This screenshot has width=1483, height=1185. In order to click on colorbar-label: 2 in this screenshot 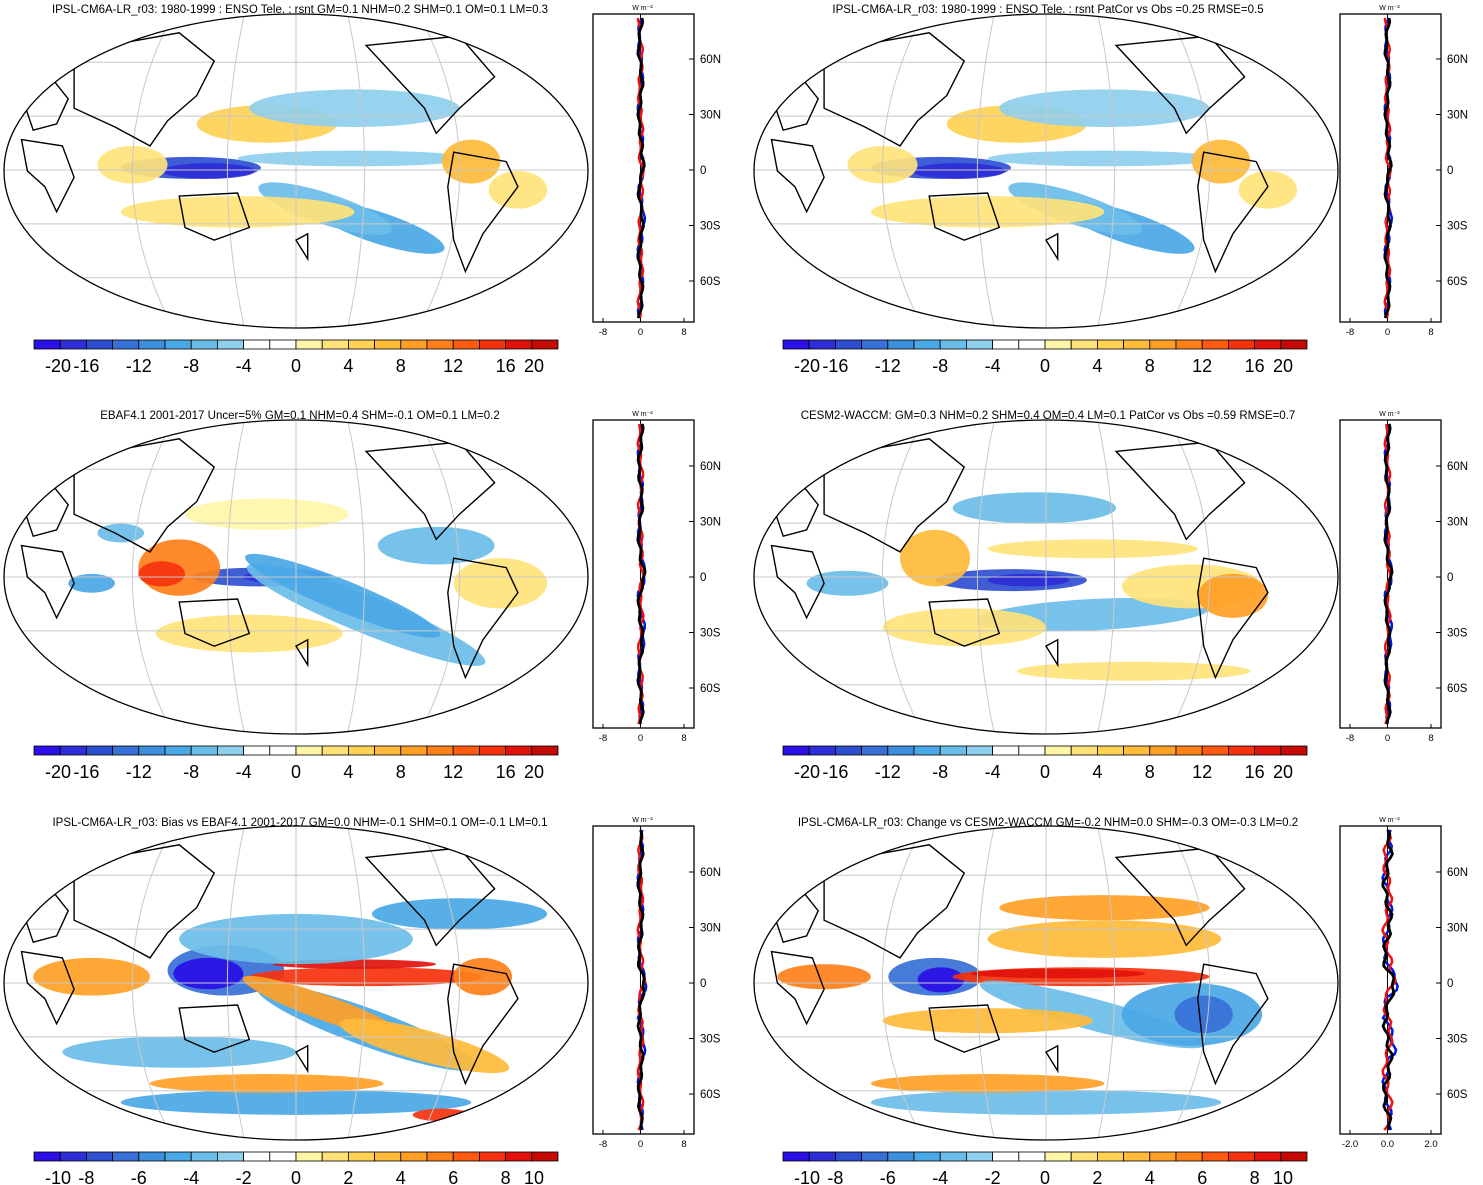, I will do `click(348, 1176)`.